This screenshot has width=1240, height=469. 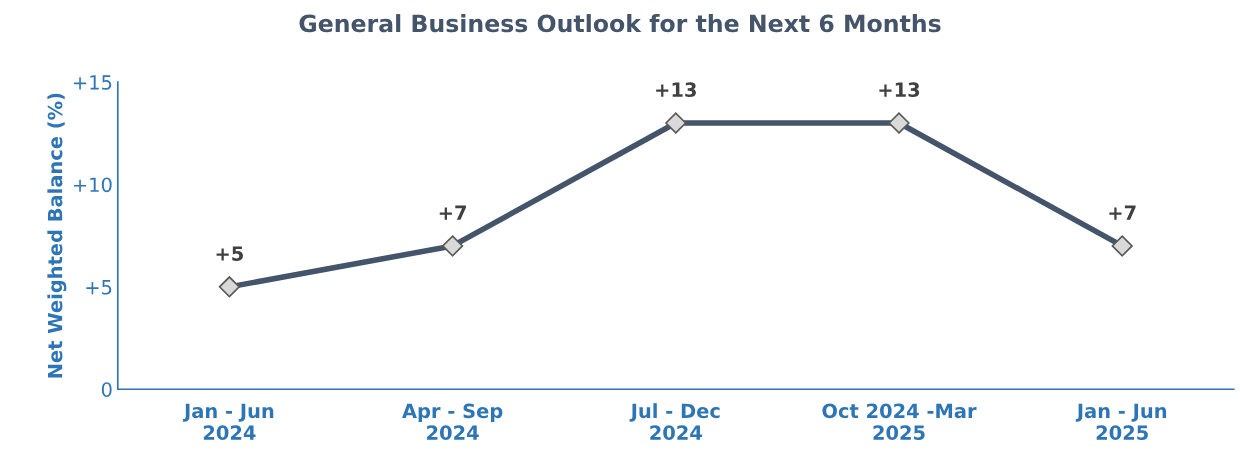 I want to click on x-tick-label: Oct 2024 -Mar 2025, so click(x=899, y=421).